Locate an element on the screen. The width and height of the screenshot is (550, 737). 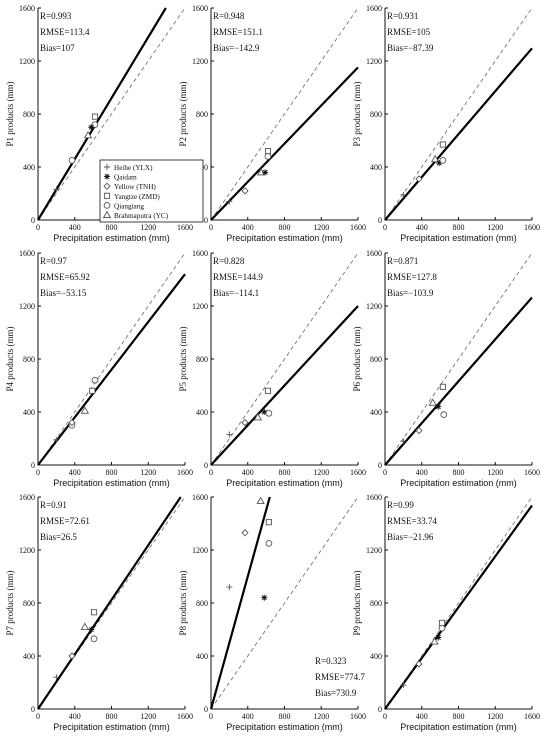
p8-x-axis-label: Precipitation estimation (mm) is located at coordinates (284, 727).